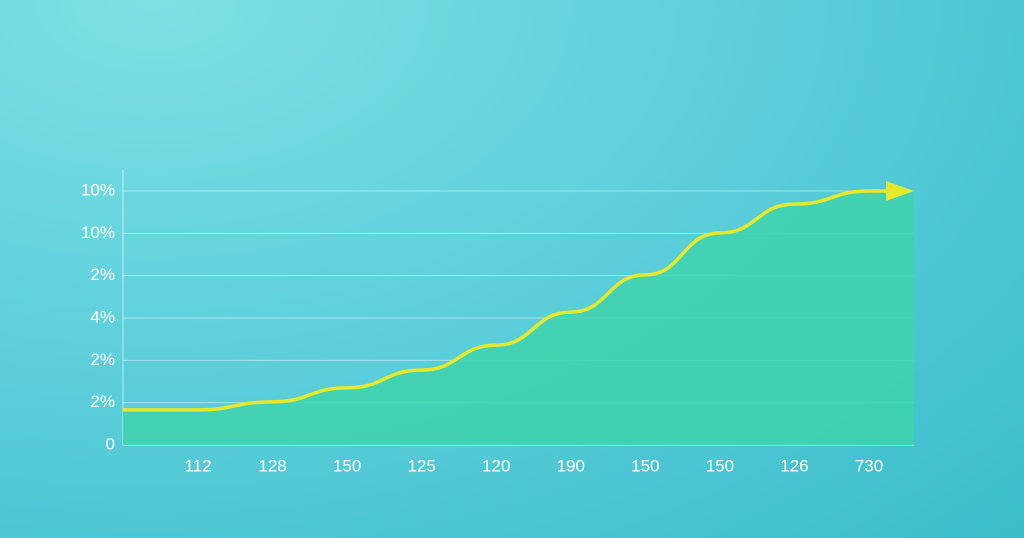 The height and width of the screenshot is (538, 1024). I want to click on x-tick-label: 120, so click(496, 465).